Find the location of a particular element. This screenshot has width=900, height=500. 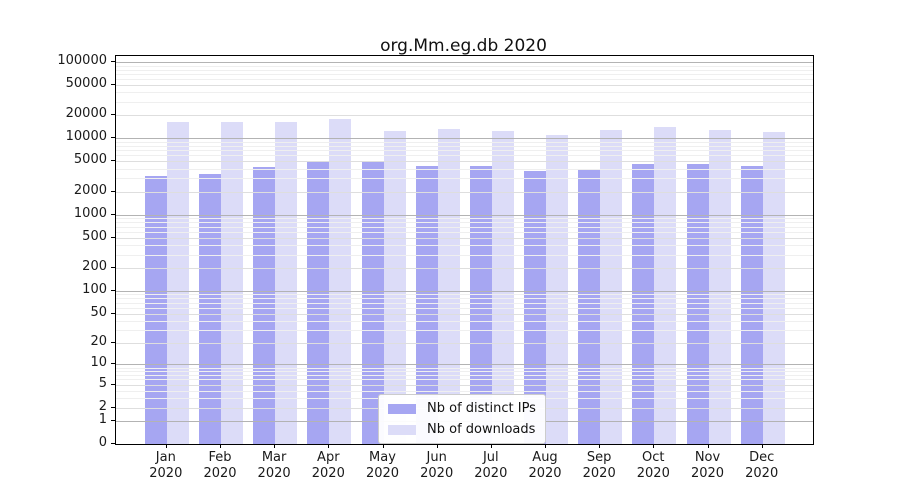

x-tick-label-jul: Jul 2020 is located at coordinates (491, 466).